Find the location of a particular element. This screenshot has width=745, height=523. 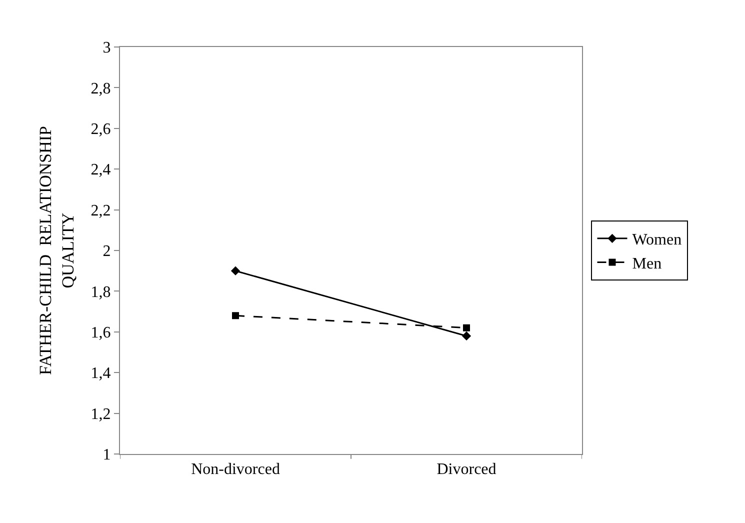

y-tick-label: 2,2 is located at coordinates (100, 211).